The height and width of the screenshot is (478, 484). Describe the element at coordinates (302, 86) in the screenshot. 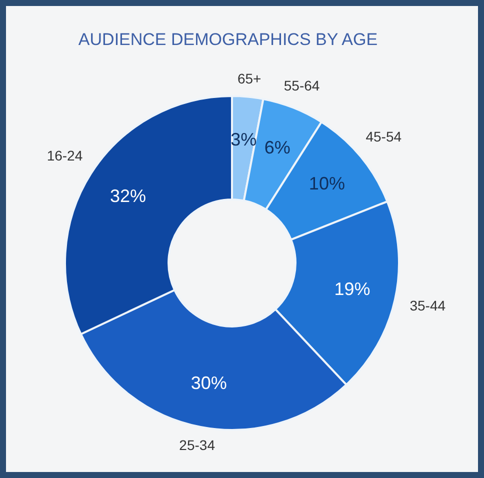

I see `slice-label: 55-64` at that location.